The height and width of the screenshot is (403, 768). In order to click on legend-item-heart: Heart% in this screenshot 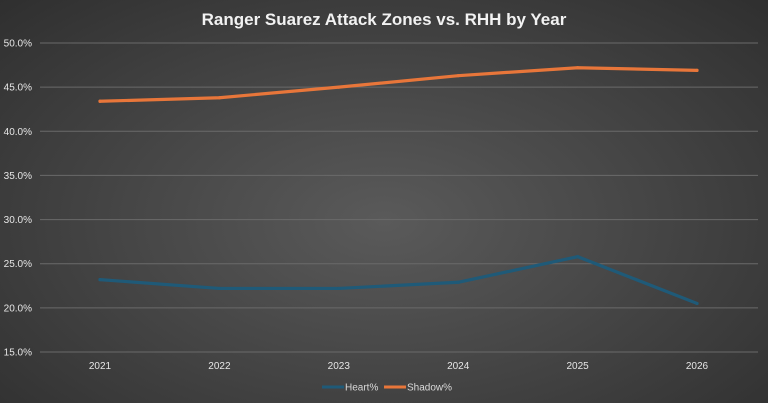, I will do `click(350, 388)`.